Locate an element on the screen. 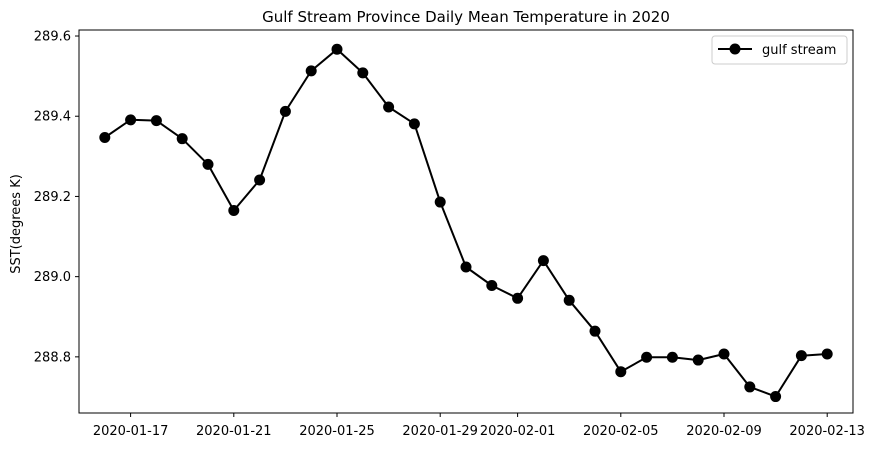 The height and width of the screenshot is (449, 869). y-tick-label: 288.8 is located at coordinates (52, 357).